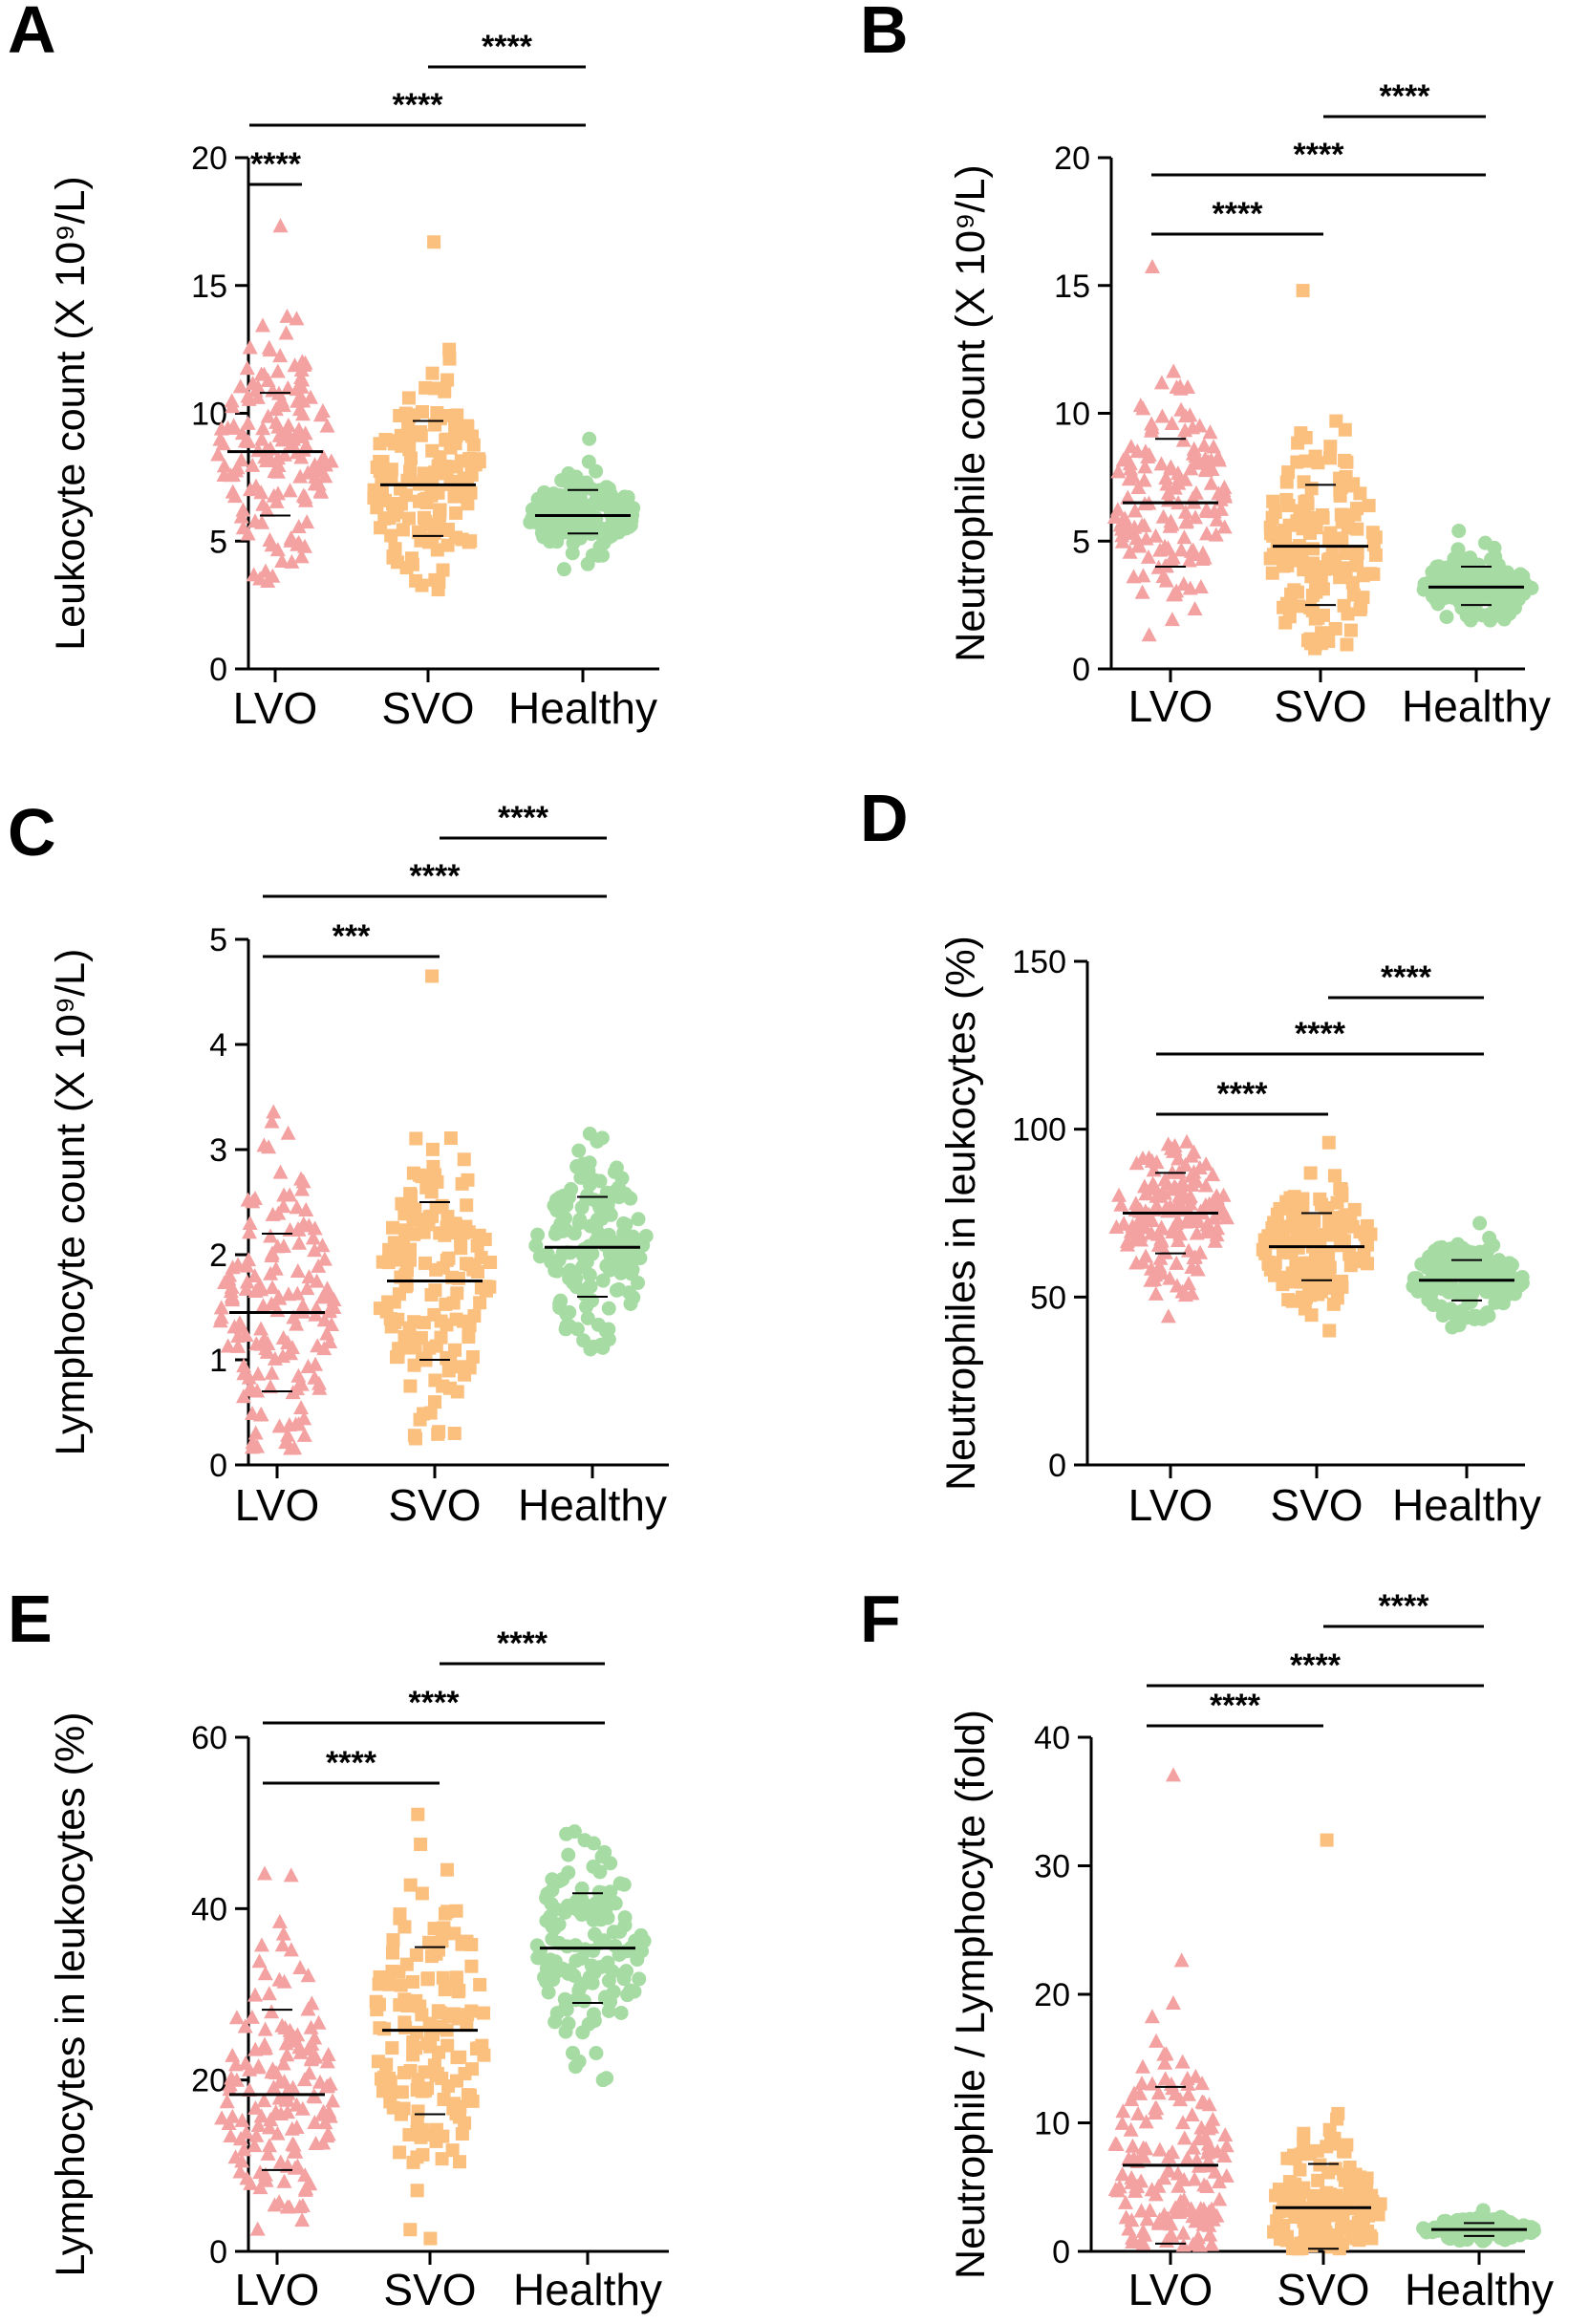 This screenshot has width=1589, height=2324. Describe the element at coordinates (971, 412) in the screenshot. I see `y-axis-label: Neutrophile count (X 10⁹/L)` at that location.